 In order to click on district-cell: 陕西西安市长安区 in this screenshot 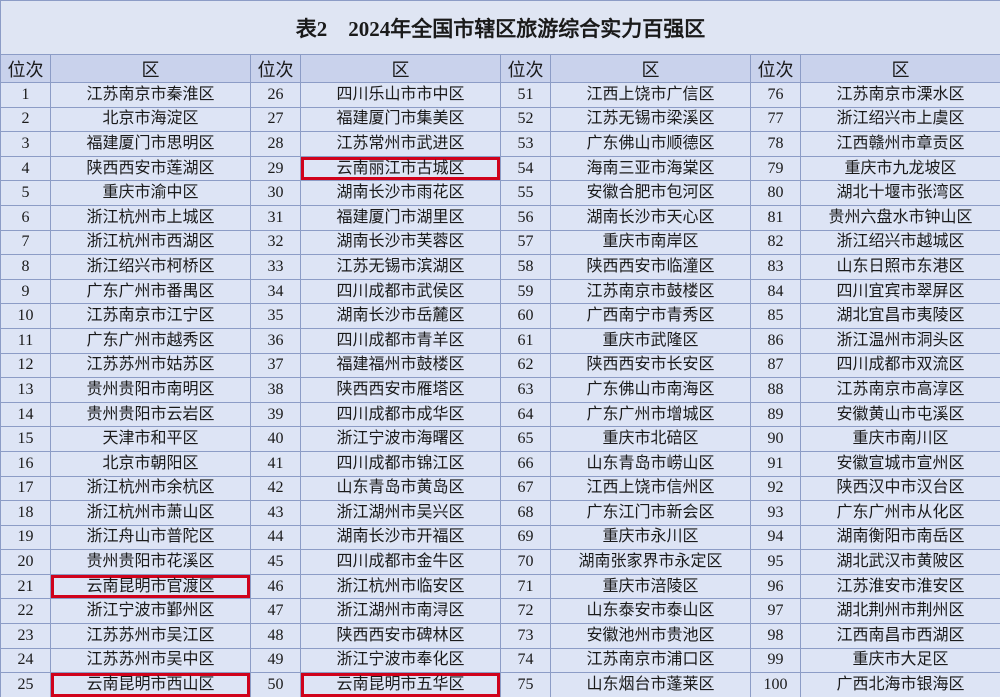, I will do `click(650, 365)`.